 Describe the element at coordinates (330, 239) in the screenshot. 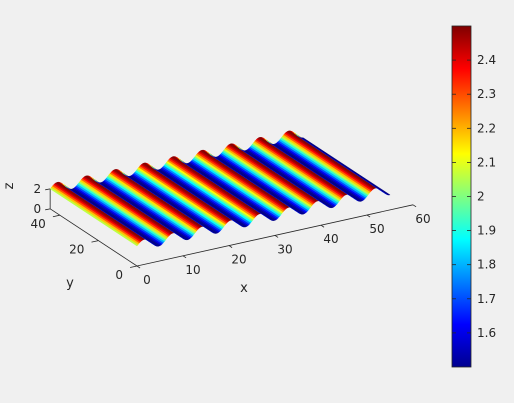

I see `x-tick-label: 40` at that location.